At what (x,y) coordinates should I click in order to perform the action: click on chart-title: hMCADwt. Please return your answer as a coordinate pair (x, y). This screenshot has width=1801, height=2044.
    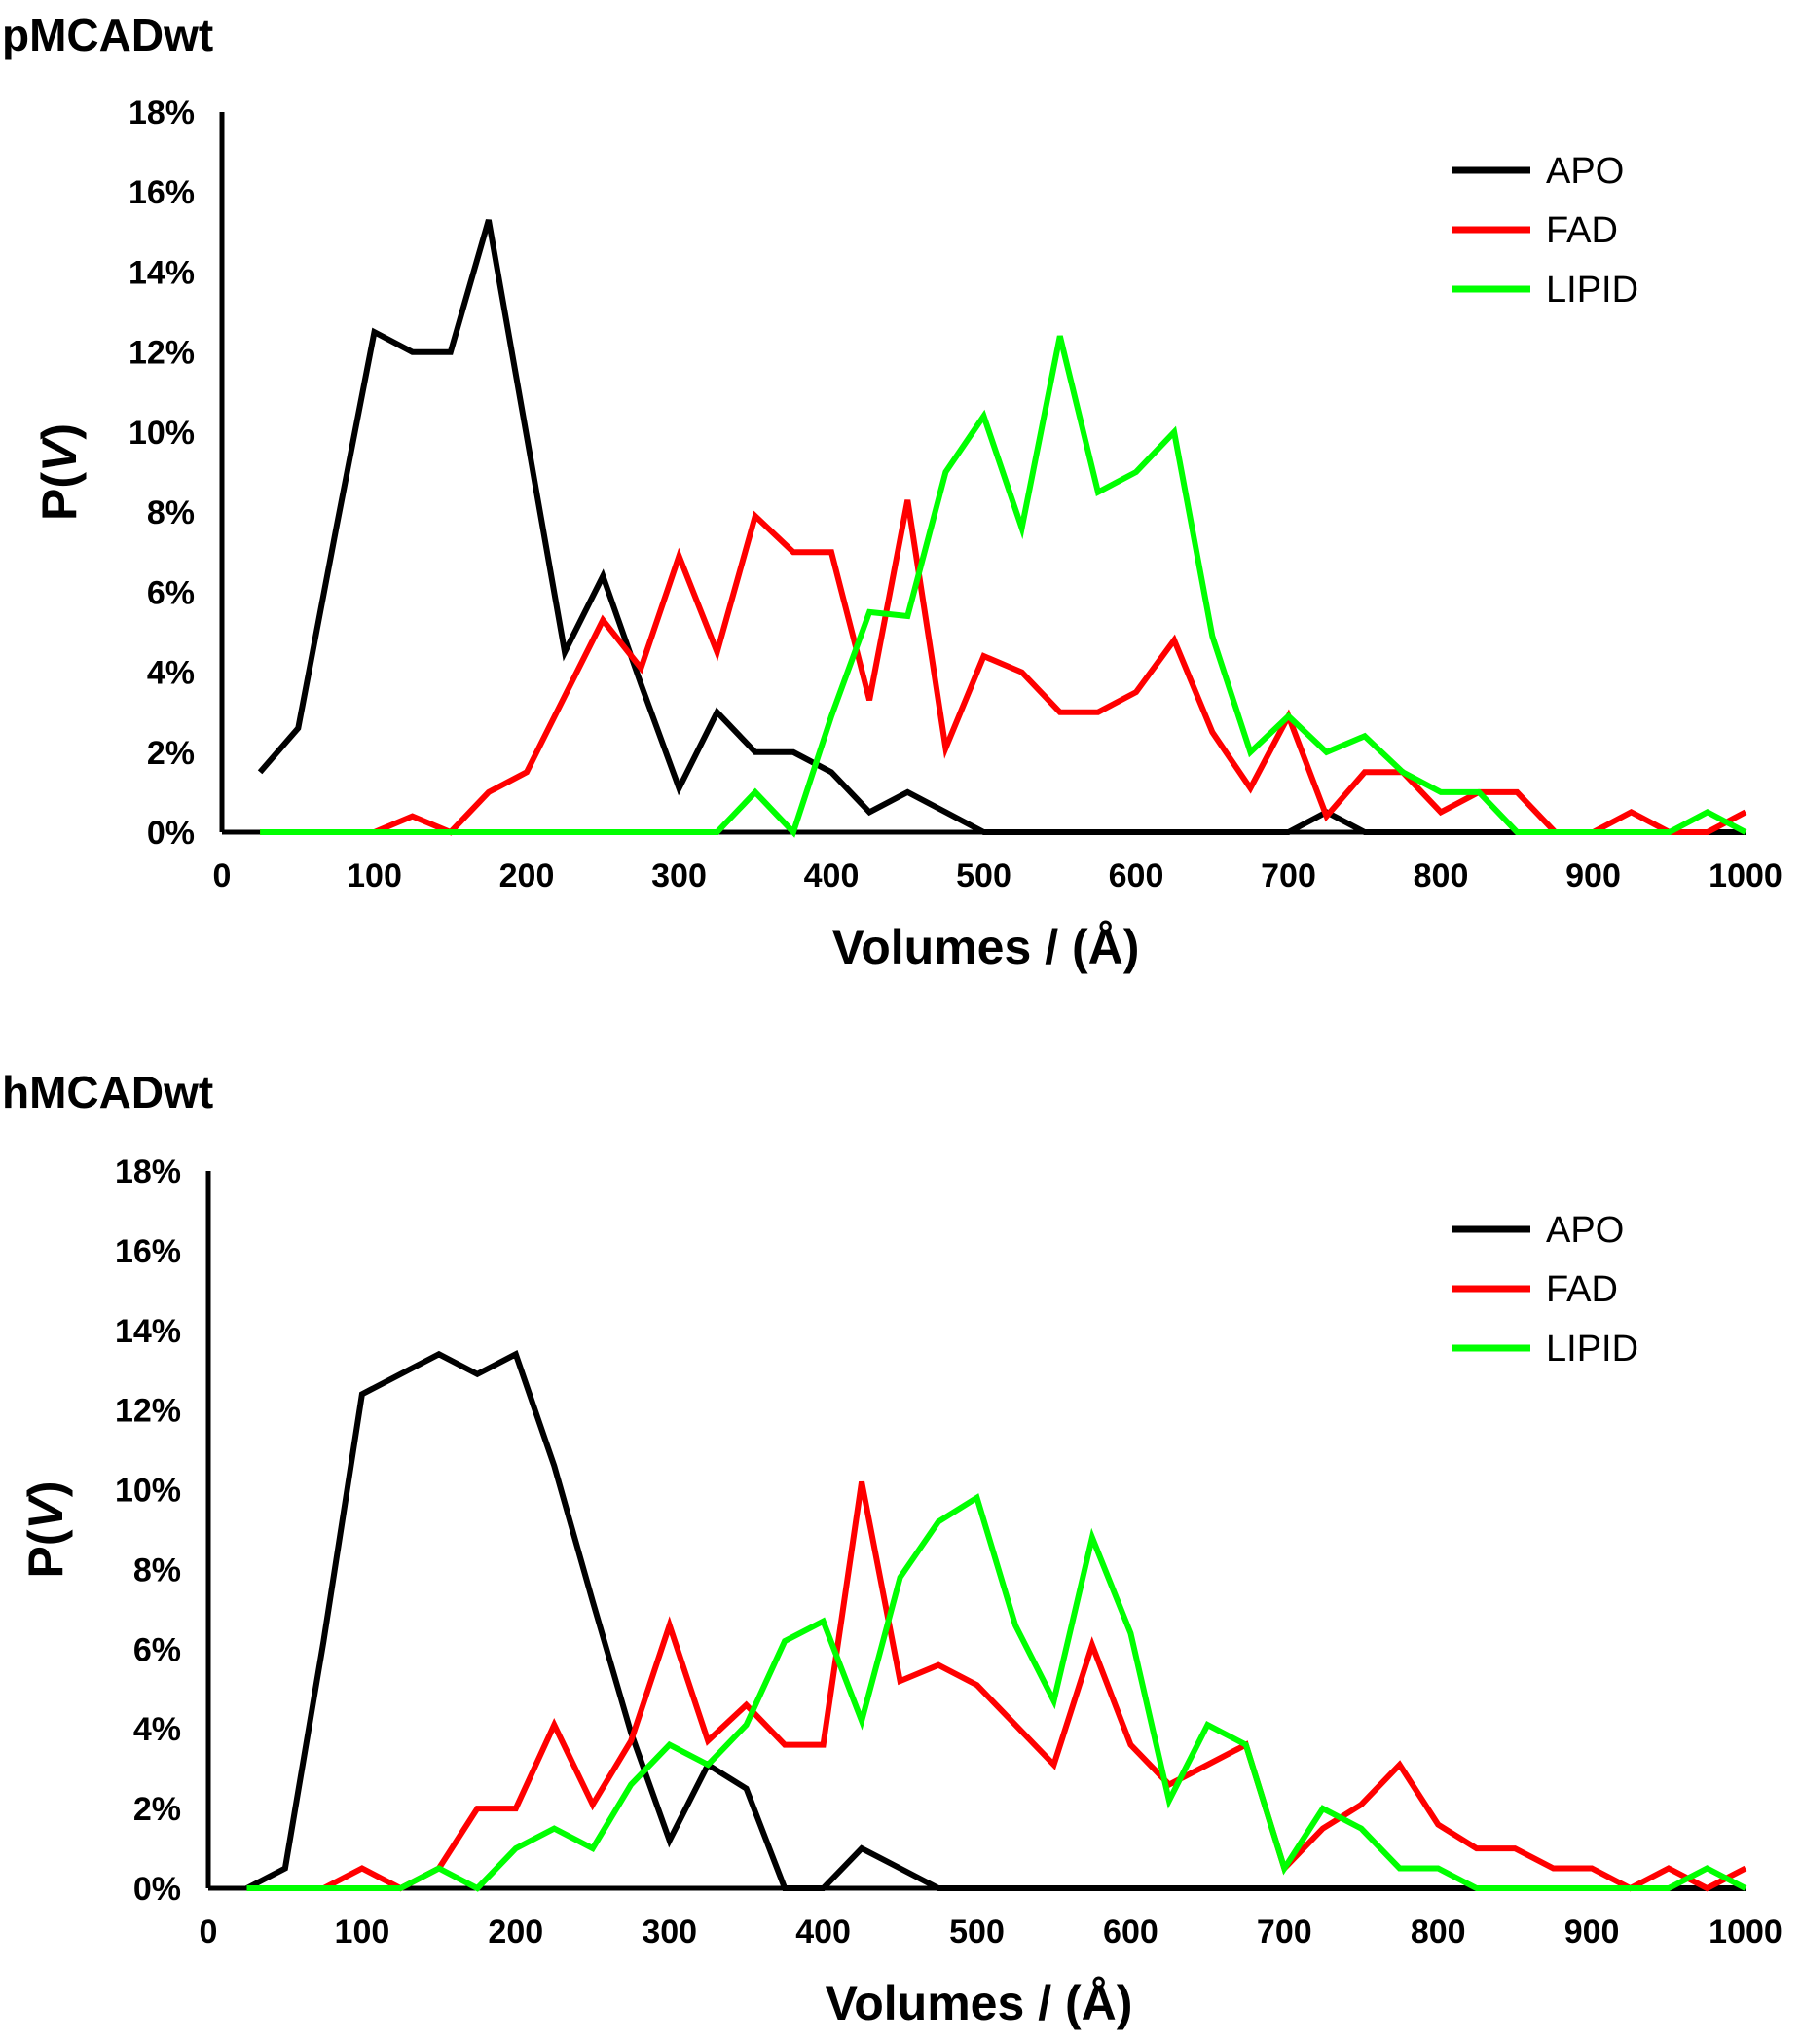
    Looking at the image, I should click on (108, 1092).